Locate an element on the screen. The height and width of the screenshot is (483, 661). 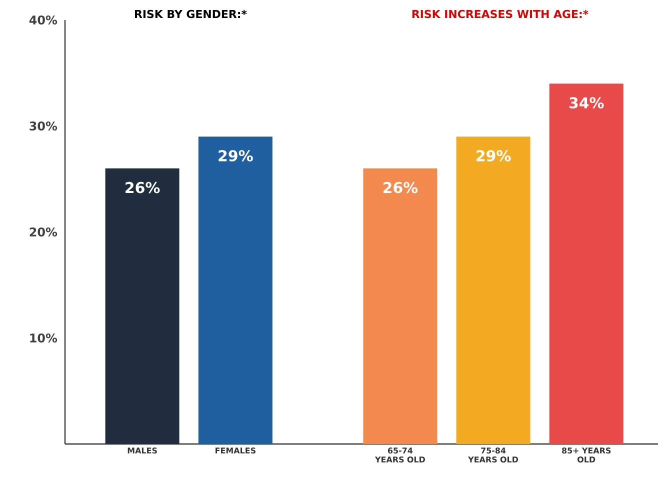
y-tick-label: 40% is located at coordinates (43, 20).